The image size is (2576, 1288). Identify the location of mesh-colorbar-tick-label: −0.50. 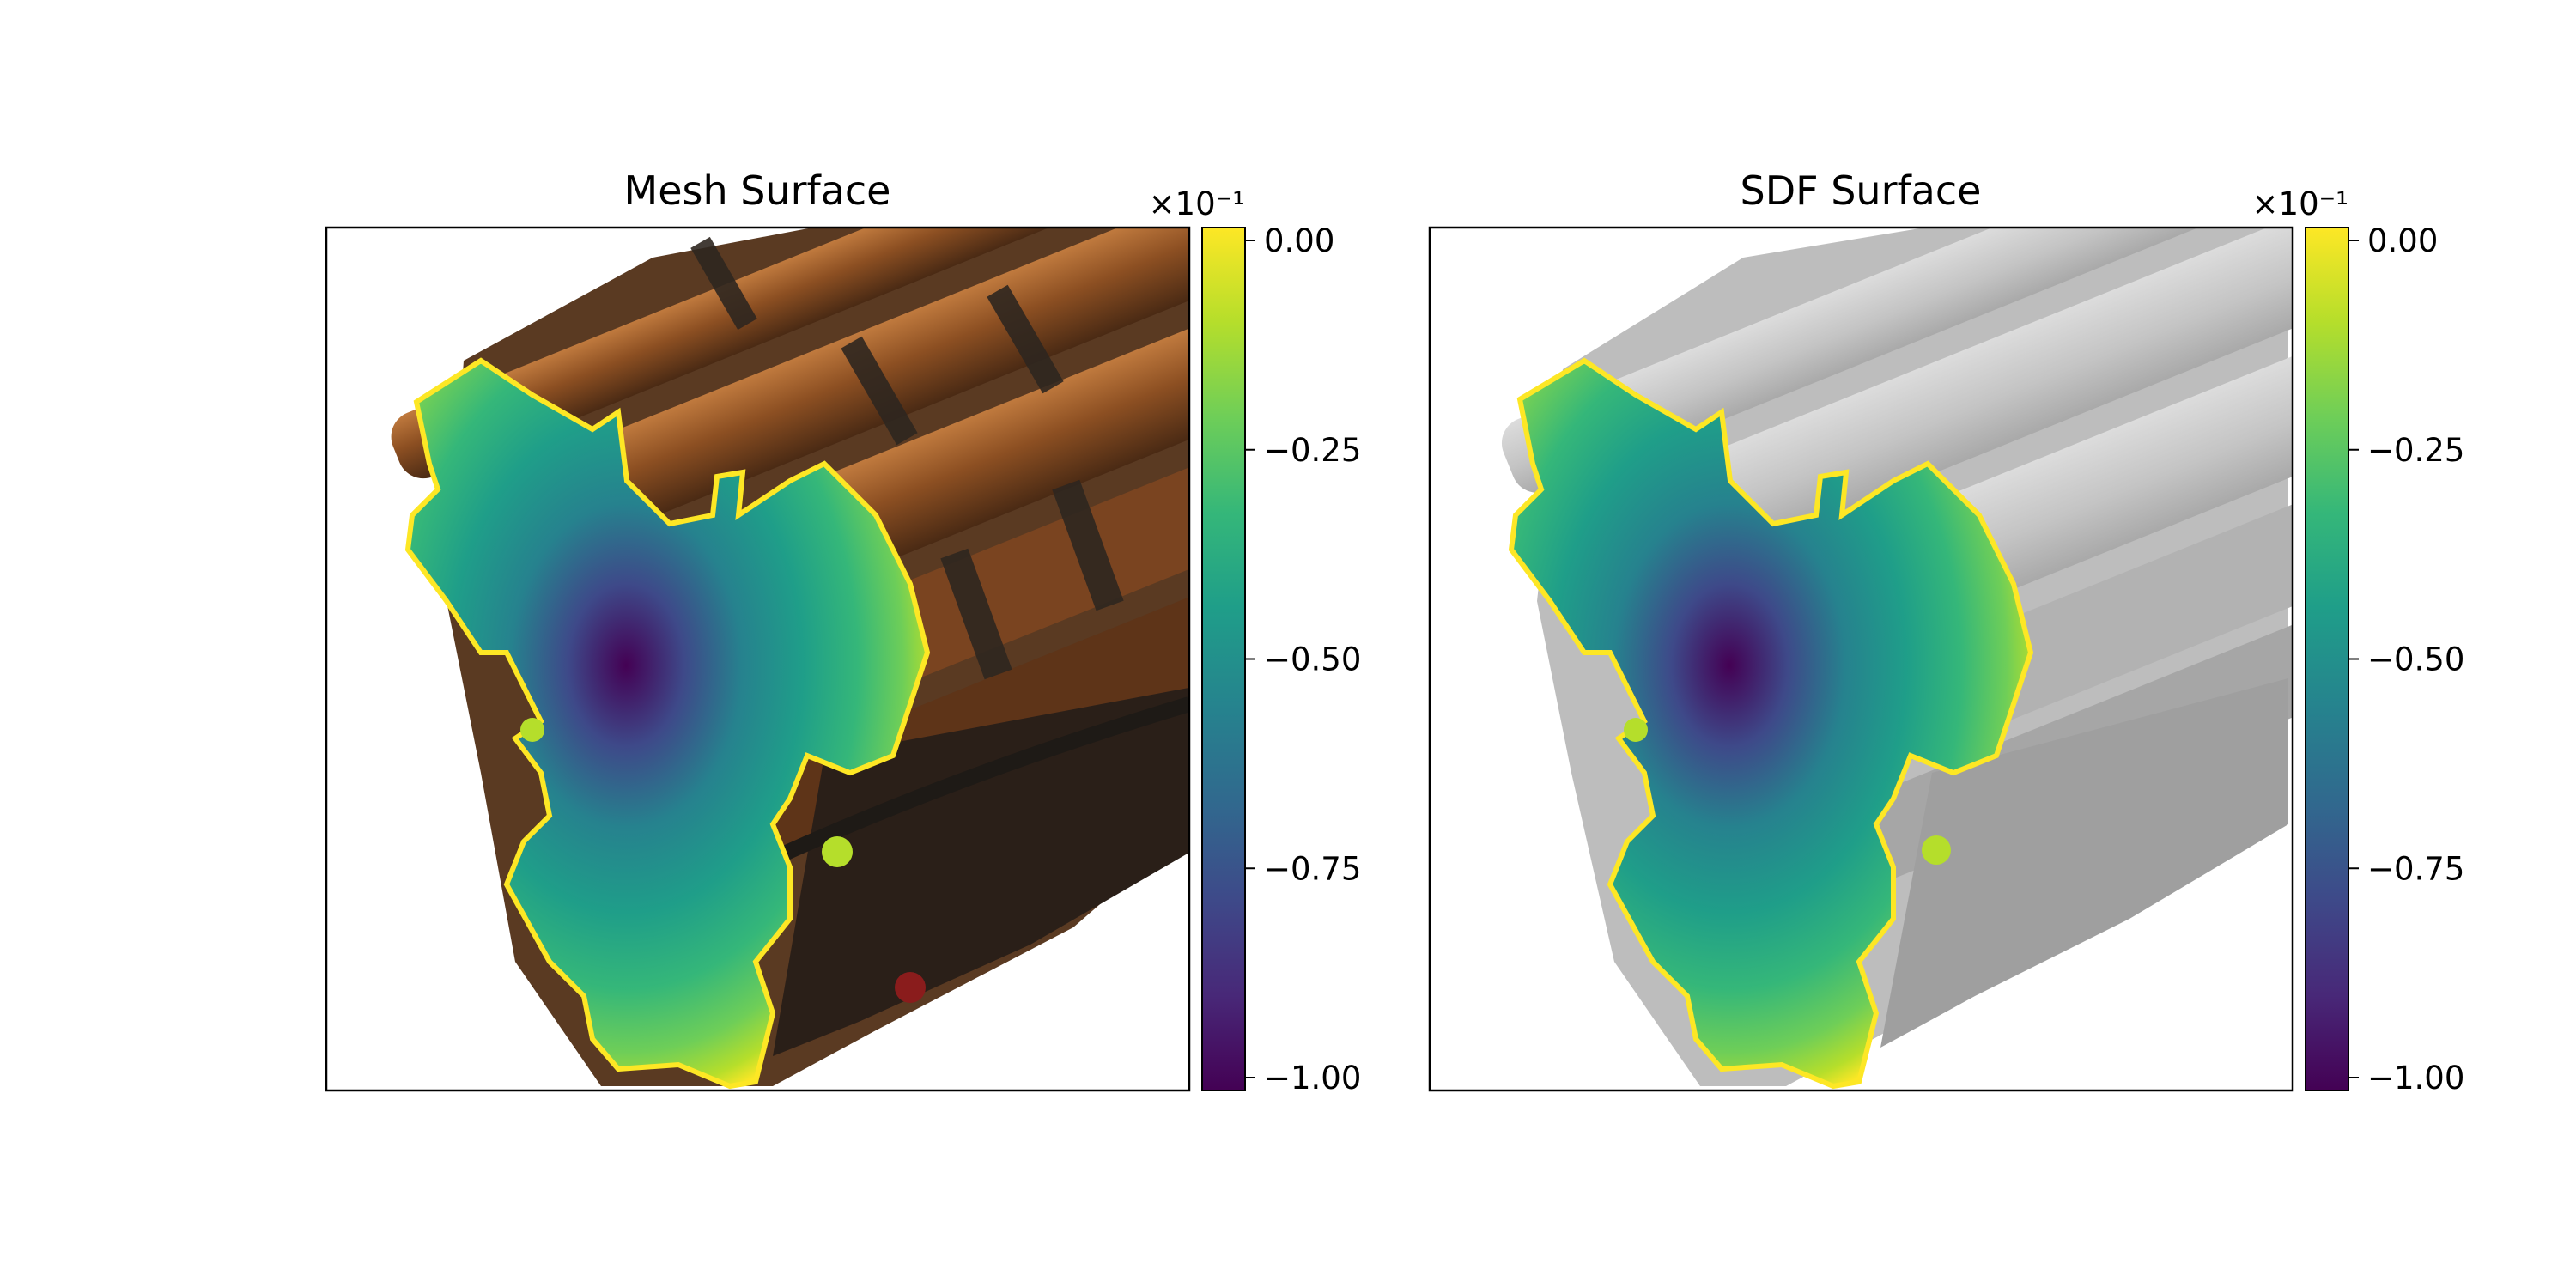
(1312, 660).